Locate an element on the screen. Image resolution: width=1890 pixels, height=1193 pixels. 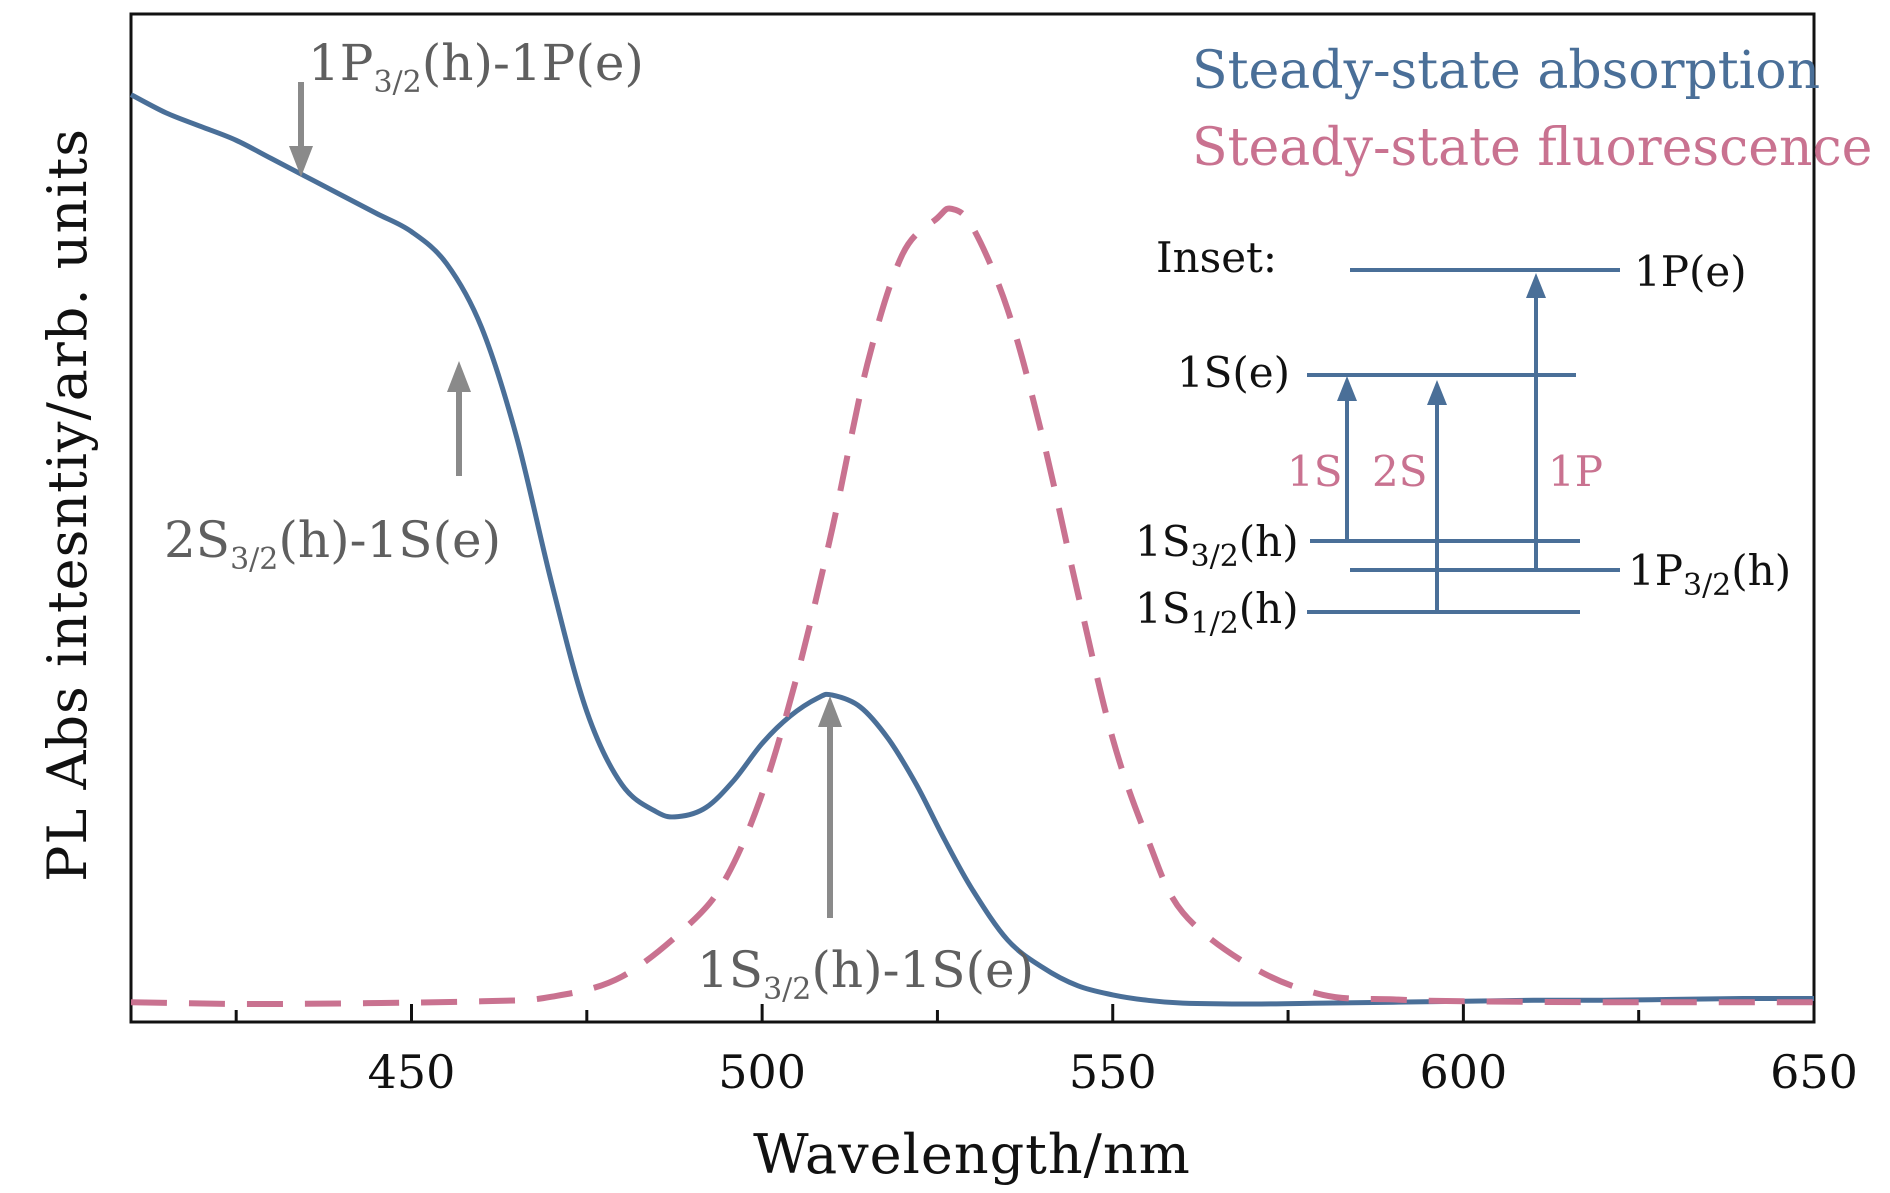
inset-label-1s12-h: 1S1/2(h) is located at coordinates (1217, 612).